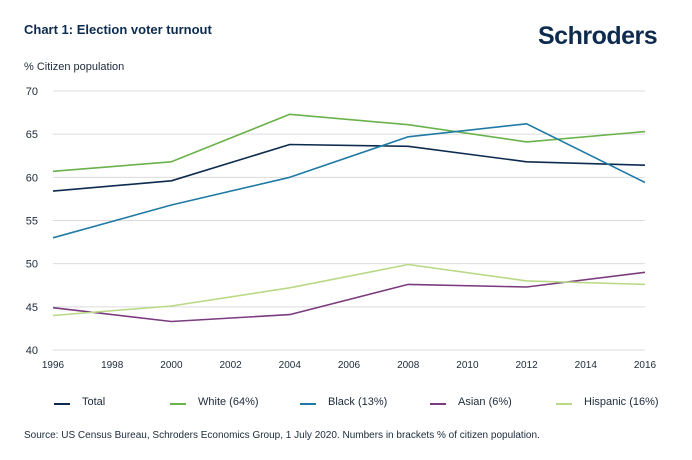  Describe the element at coordinates (32, 178) in the screenshot. I see `y-tick-label: 60` at that location.